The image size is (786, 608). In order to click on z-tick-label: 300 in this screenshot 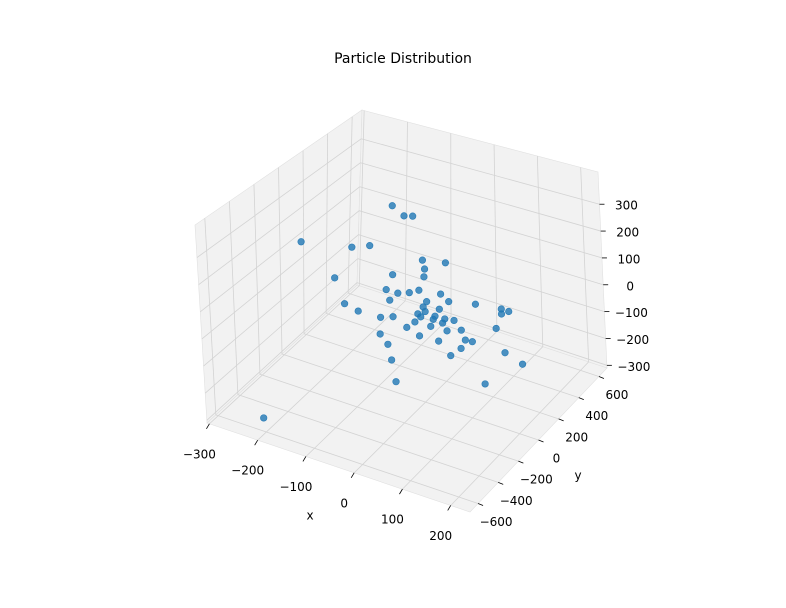, I will do `click(626, 206)`.